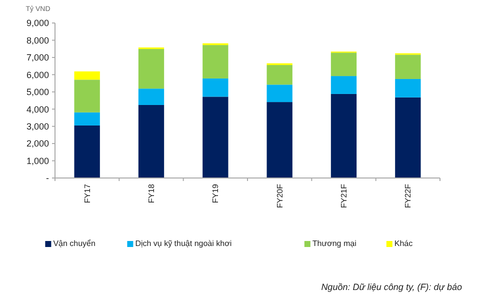 This screenshot has width=480, height=303. I want to click on y-tick-label: 8,000, so click(37, 40).